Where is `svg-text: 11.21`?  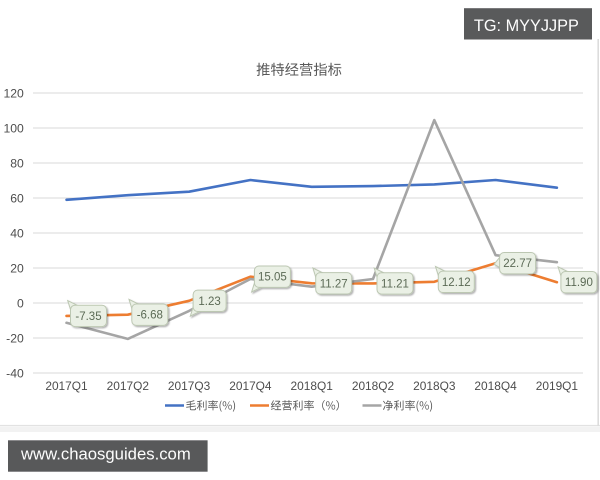 svg-text: 11.21 is located at coordinates (395, 284).